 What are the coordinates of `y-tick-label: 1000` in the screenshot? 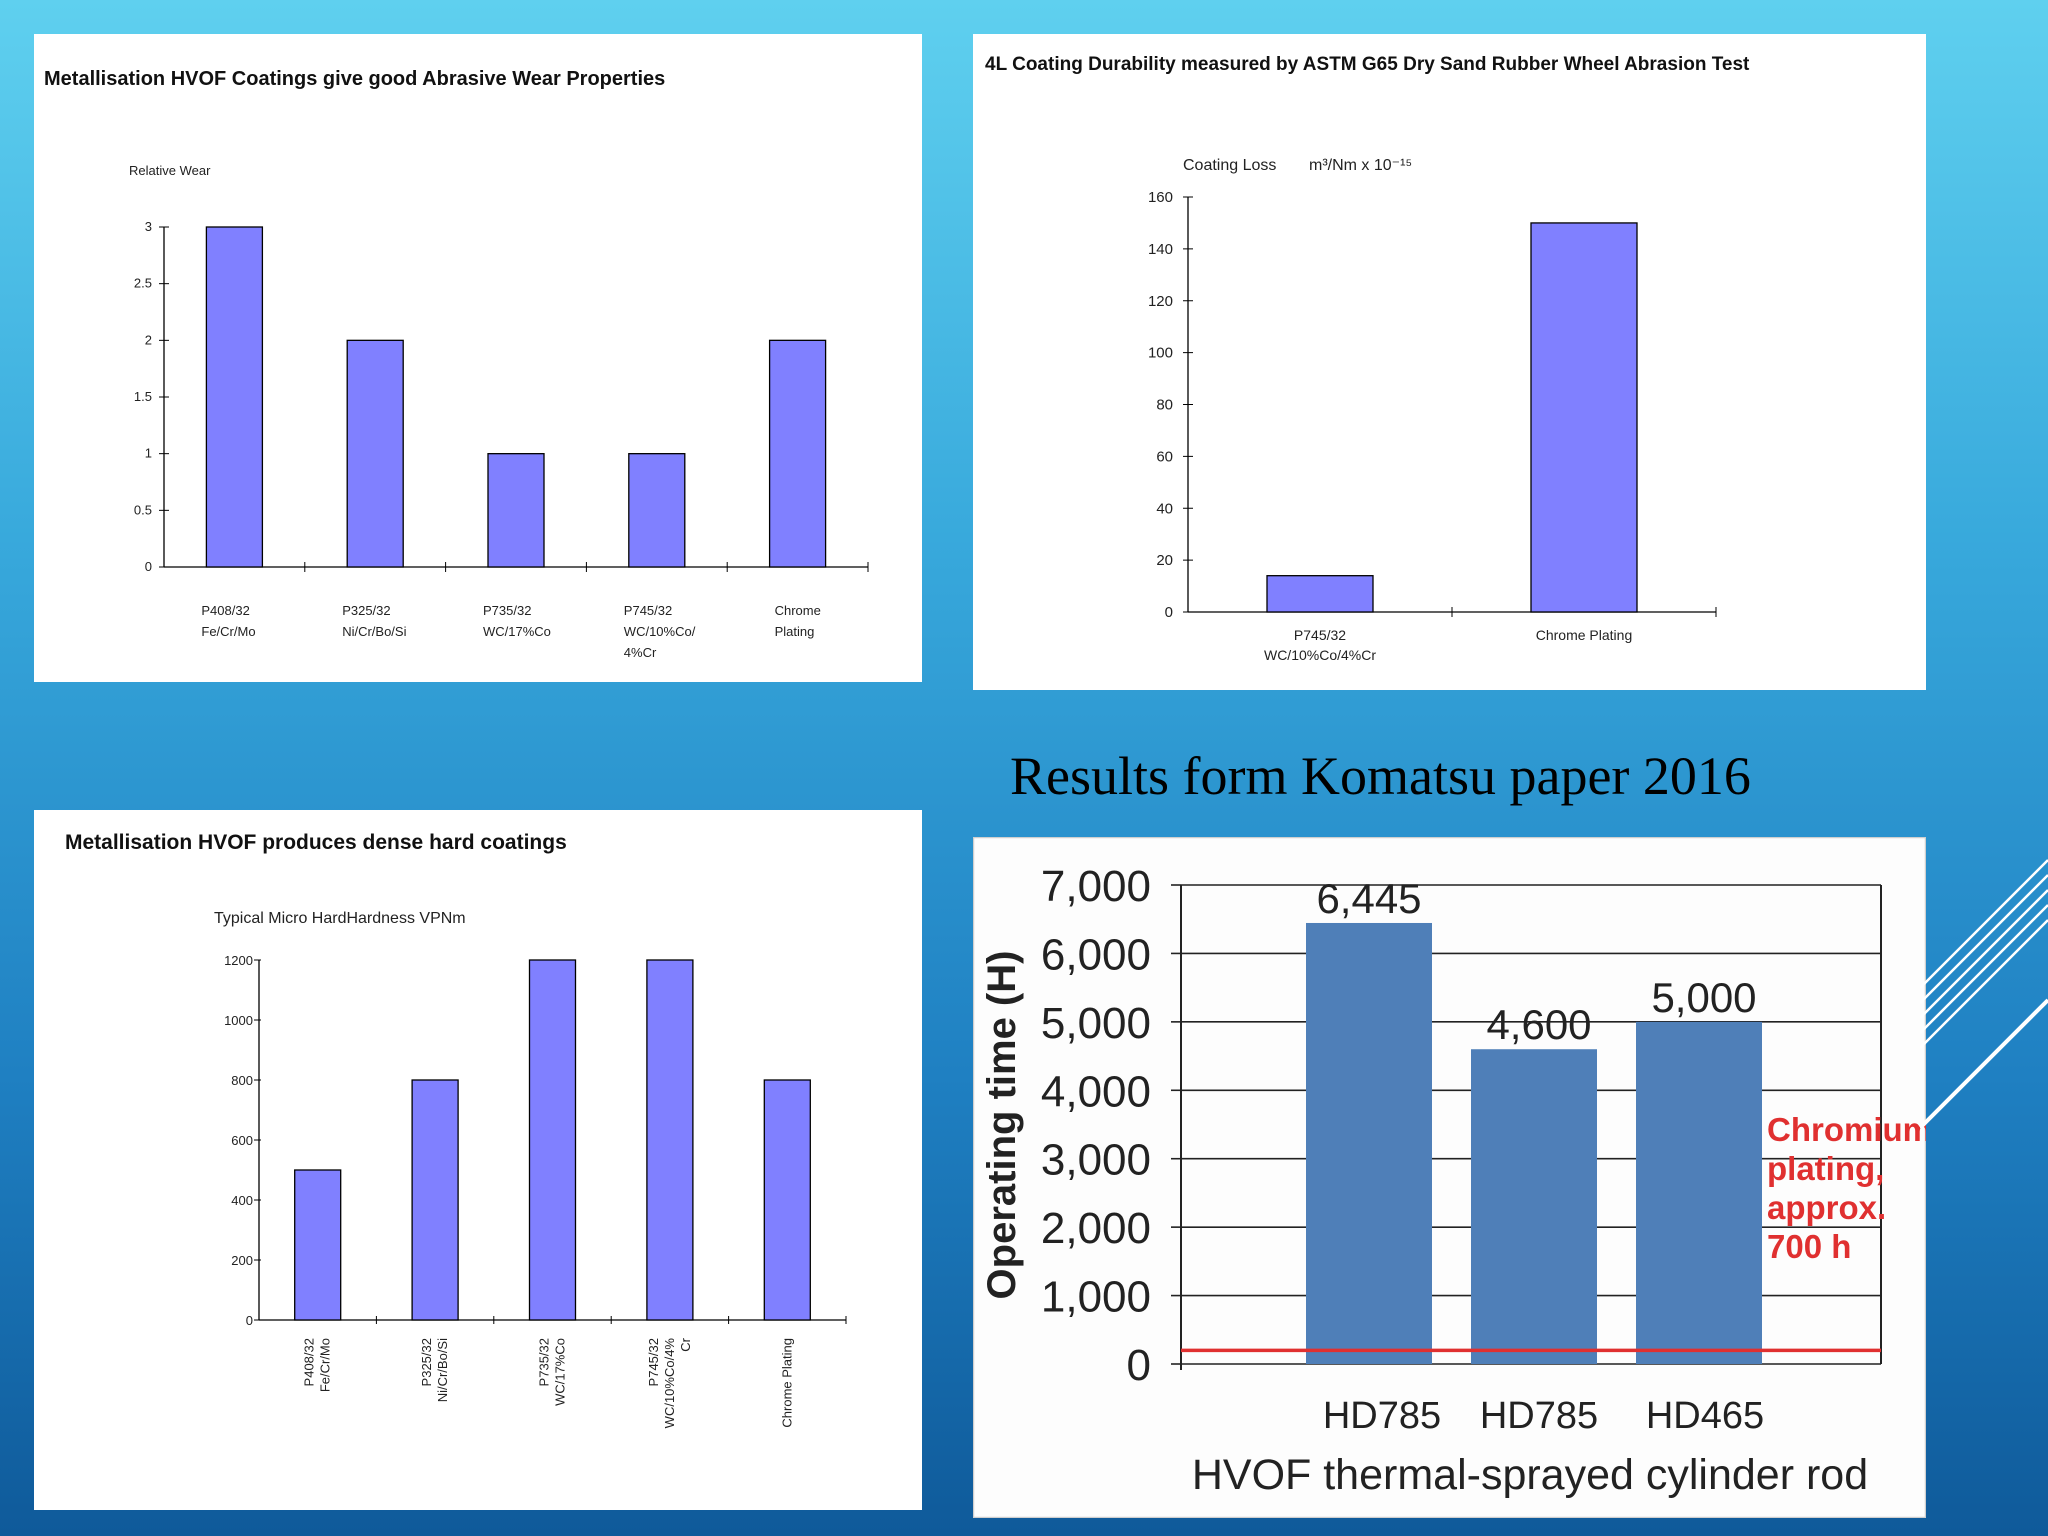 It's located at (238, 1020).